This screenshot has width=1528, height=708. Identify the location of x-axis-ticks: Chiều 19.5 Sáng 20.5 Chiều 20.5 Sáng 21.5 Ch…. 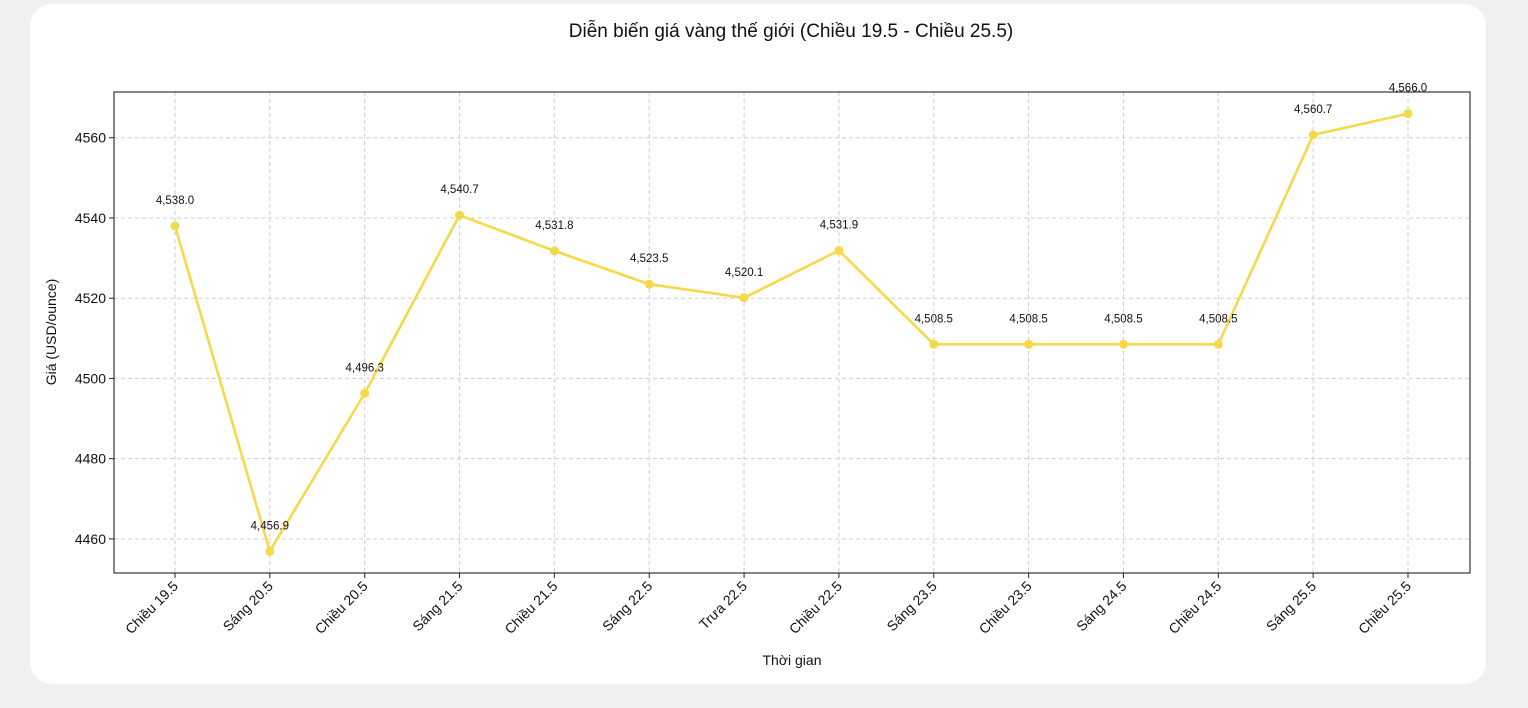
(768, 605).